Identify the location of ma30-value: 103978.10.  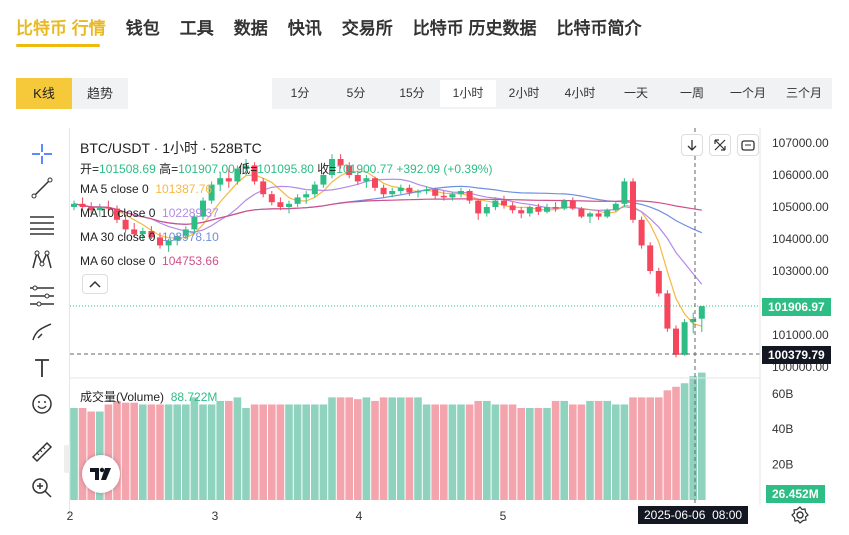
(190, 237).